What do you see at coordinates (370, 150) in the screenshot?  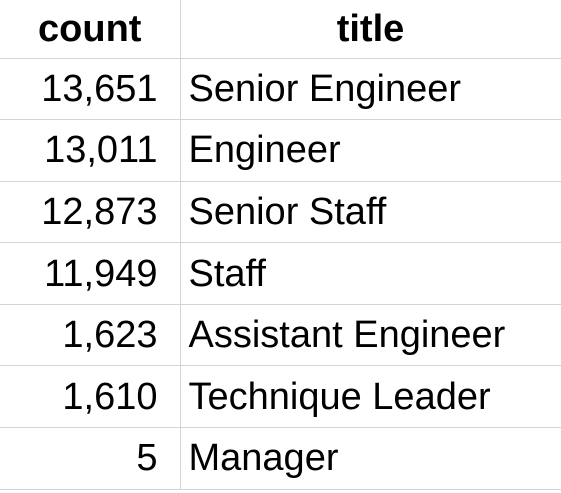 I see `title-cell: Engineer` at bounding box center [370, 150].